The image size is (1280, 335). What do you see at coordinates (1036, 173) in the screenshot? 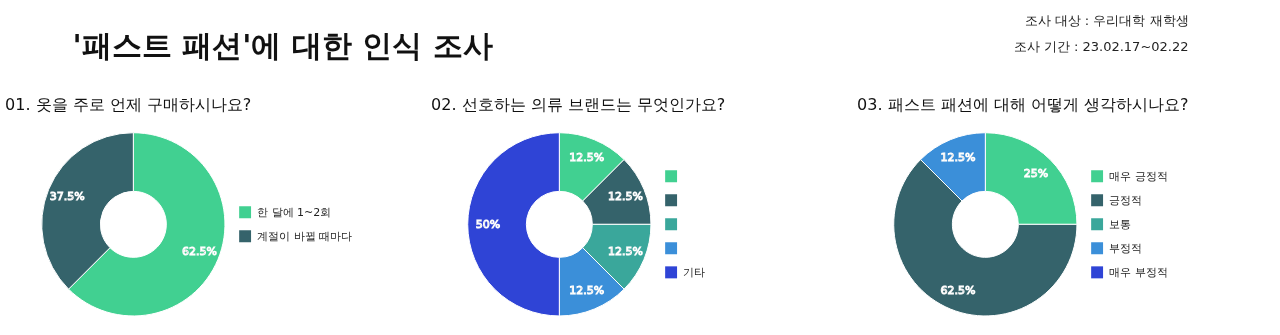
I see `data-label: 25%` at bounding box center [1036, 173].